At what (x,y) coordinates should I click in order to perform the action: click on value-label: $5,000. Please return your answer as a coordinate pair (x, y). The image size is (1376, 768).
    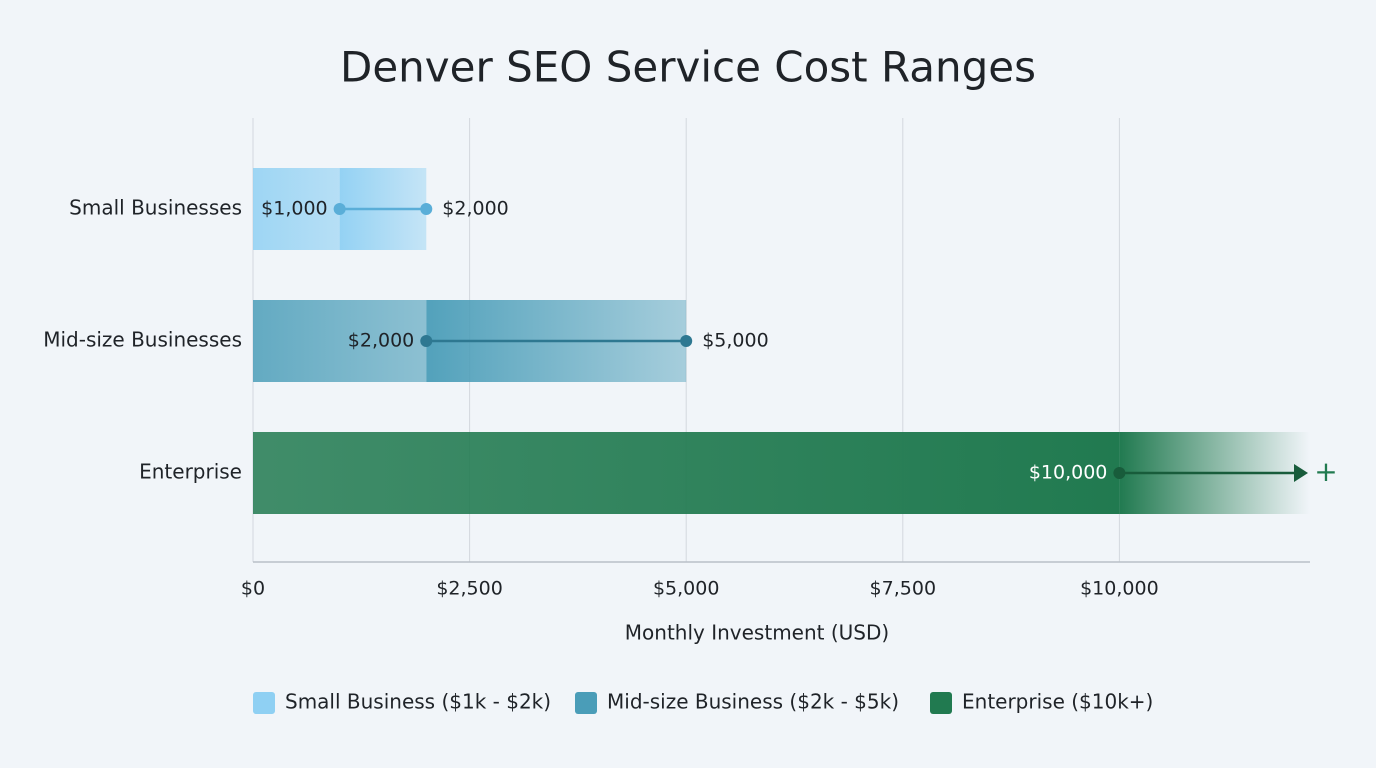
    Looking at the image, I should click on (735, 341).